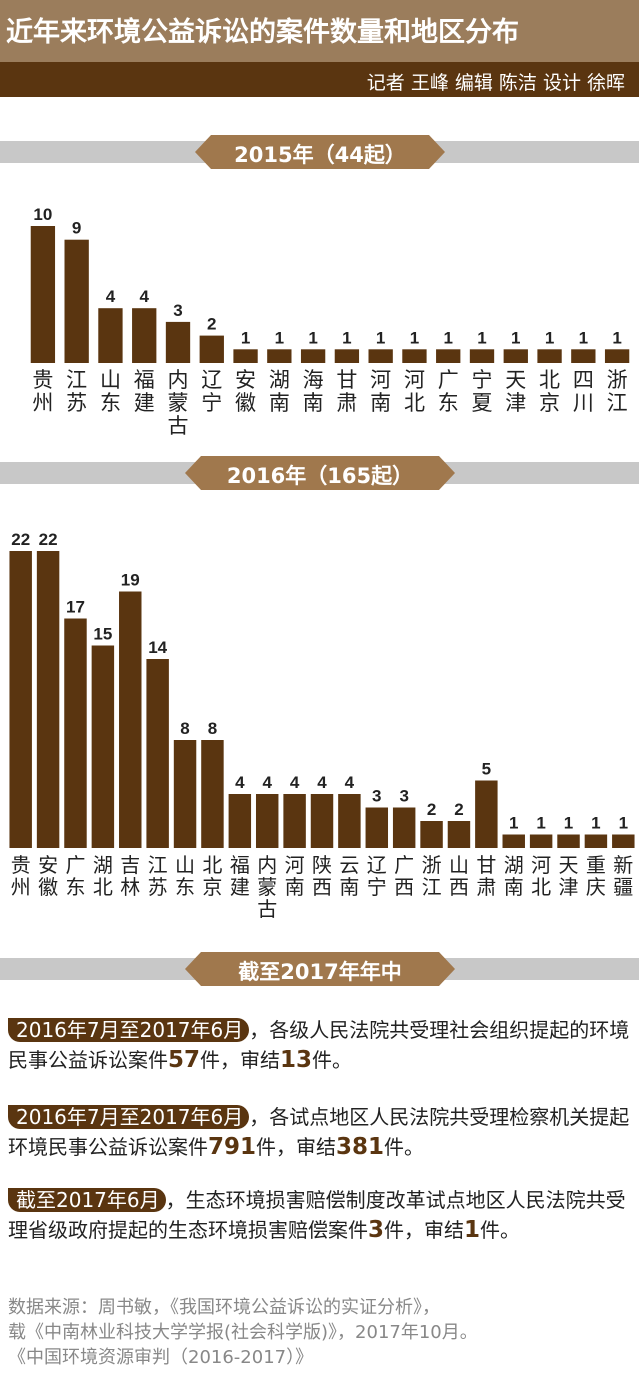  What do you see at coordinates (360, 1147) in the screenshot?
I see `note-number: 381` at bounding box center [360, 1147].